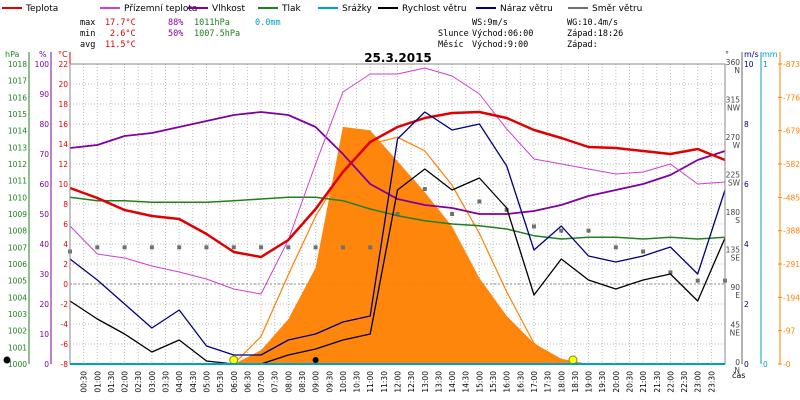 The image size is (800, 400). What do you see at coordinates (44, 94) in the screenshot?
I see `humidity-tick-label: 90` at bounding box center [44, 94].